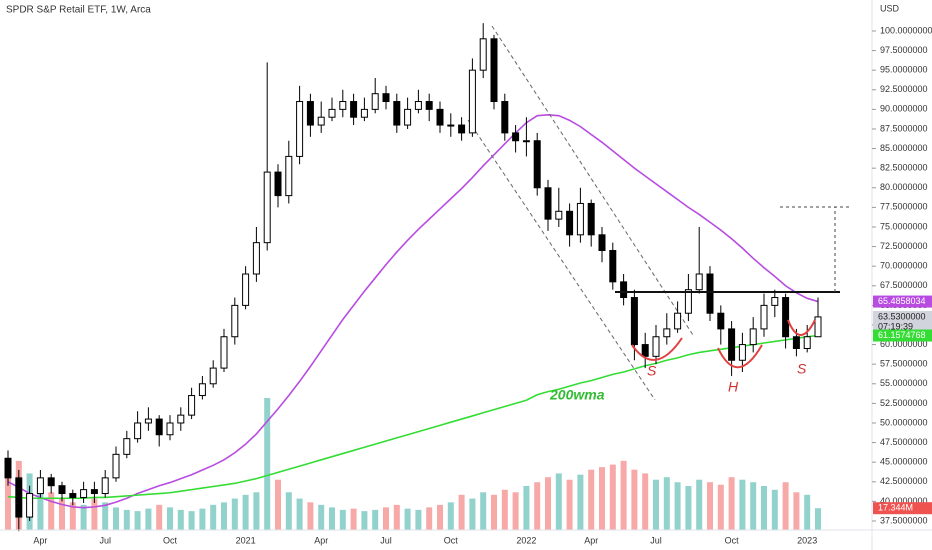 The height and width of the screenshot is (550, 932). What do you see at coordinates (904, 501) in the screenshot?
I see `y-tick-label: 40.0000000` at bounding box center [904, 501].